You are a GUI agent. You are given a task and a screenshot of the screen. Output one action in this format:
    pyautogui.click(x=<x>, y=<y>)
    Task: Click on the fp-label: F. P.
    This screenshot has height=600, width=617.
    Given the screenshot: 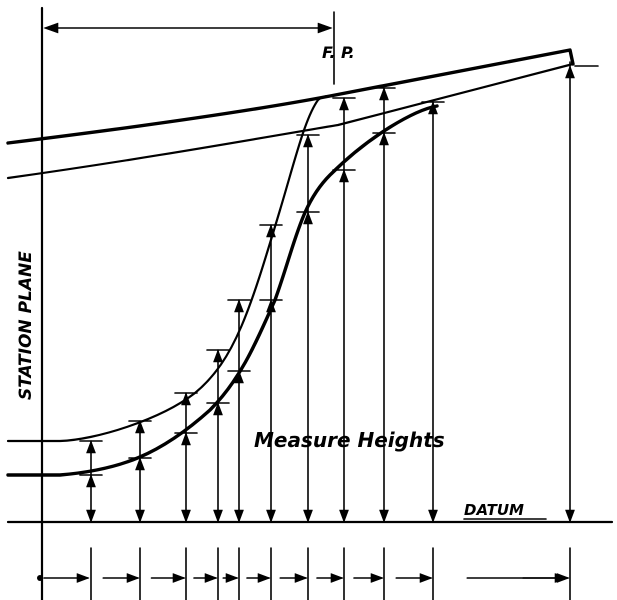 What is the action you would take?
    pyautogui.click(x=338, y=52)
    